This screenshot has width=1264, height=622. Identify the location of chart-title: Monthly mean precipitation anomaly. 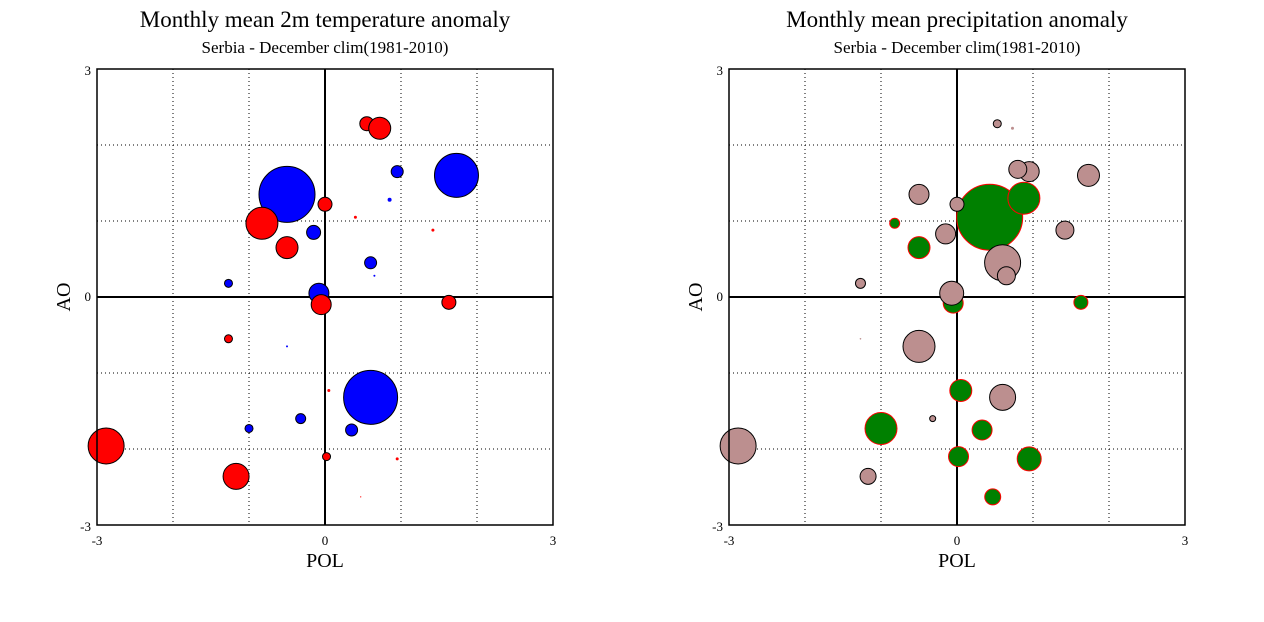
(957, 19).